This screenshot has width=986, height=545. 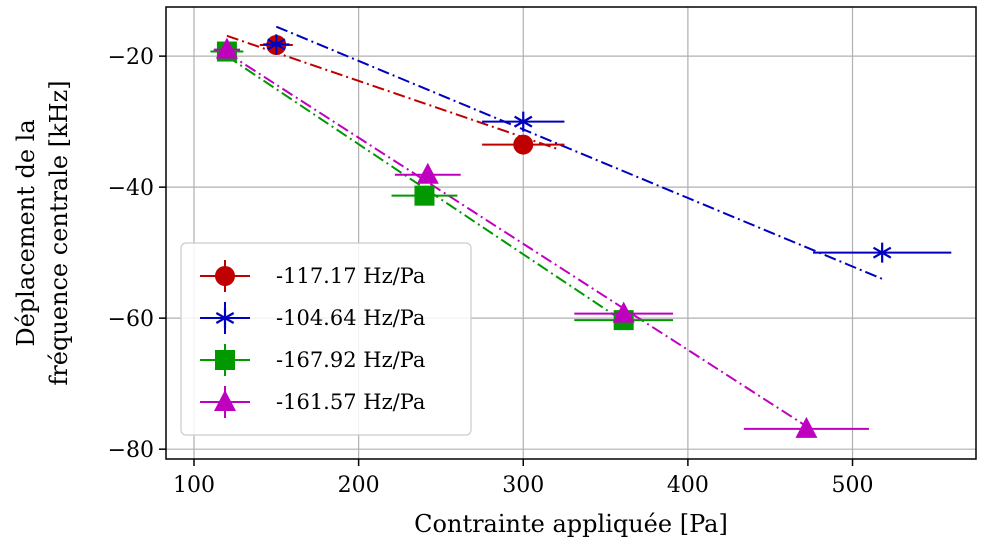 I want to click on x-tick-label: 500, so click(x=853, y=485).